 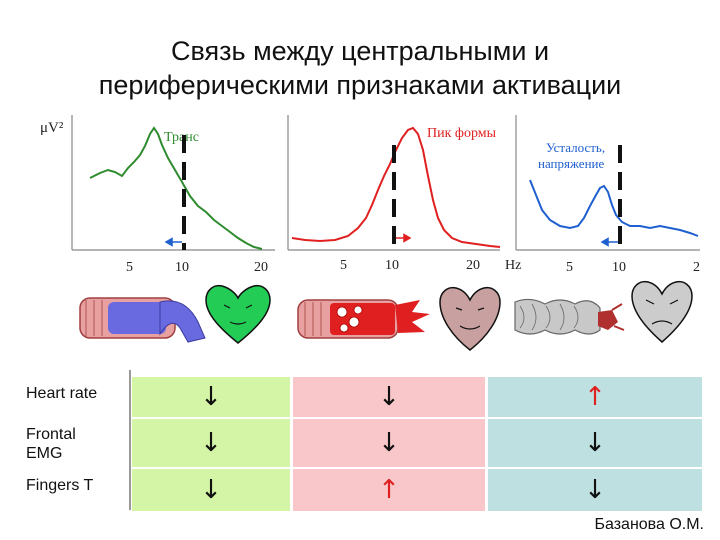 What do you see at coordinates (649, 524) in the screenshot?
I see `author-credit: Базанова О.М.` at bounding box center [649, 524].